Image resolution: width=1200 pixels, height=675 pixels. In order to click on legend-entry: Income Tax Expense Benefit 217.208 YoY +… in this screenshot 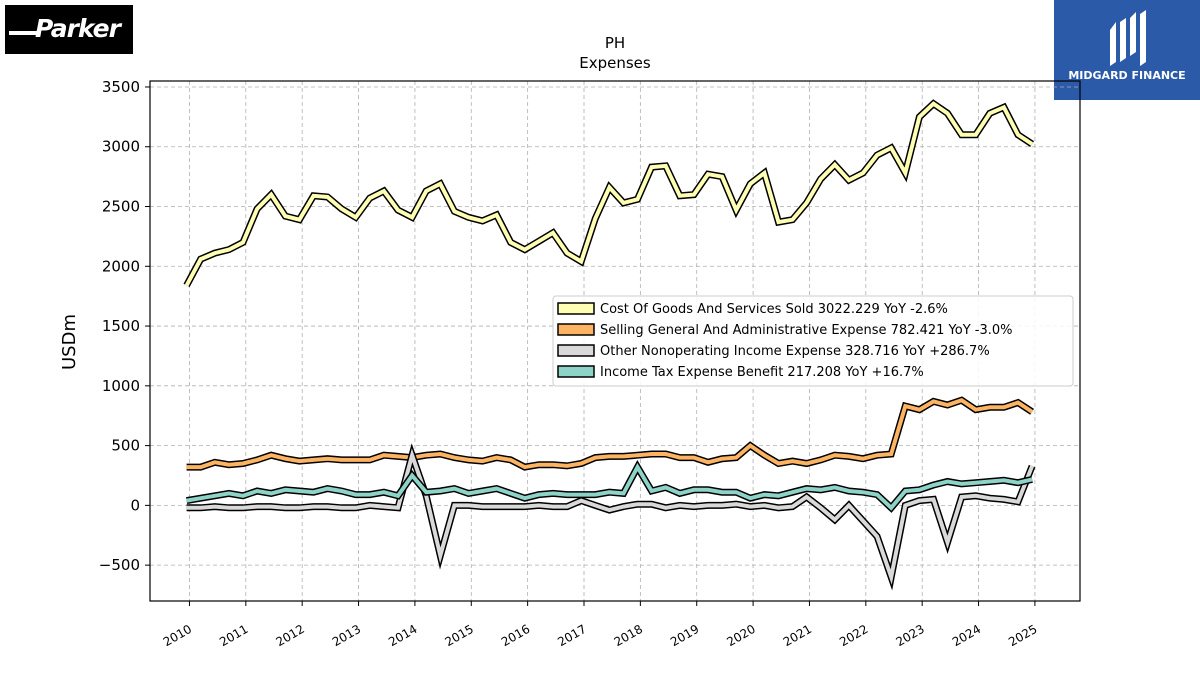, I will do `click(762, 372)`.